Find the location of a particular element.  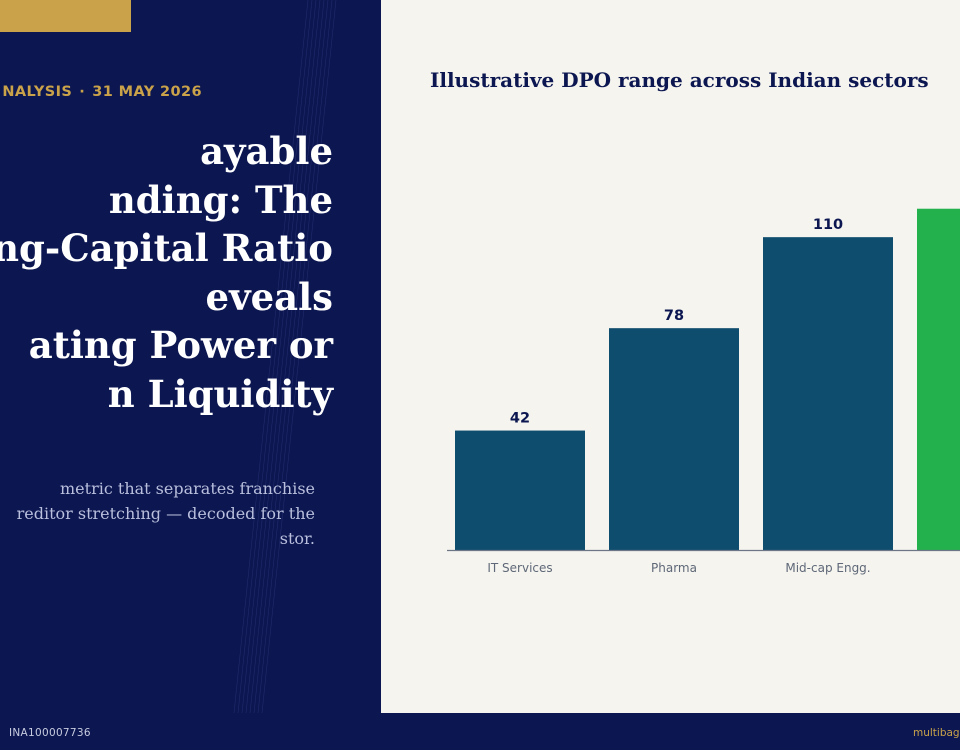

article-eyebrow: NALYSIS · 31 MAY 2026 is located at coordinates (102, 92).